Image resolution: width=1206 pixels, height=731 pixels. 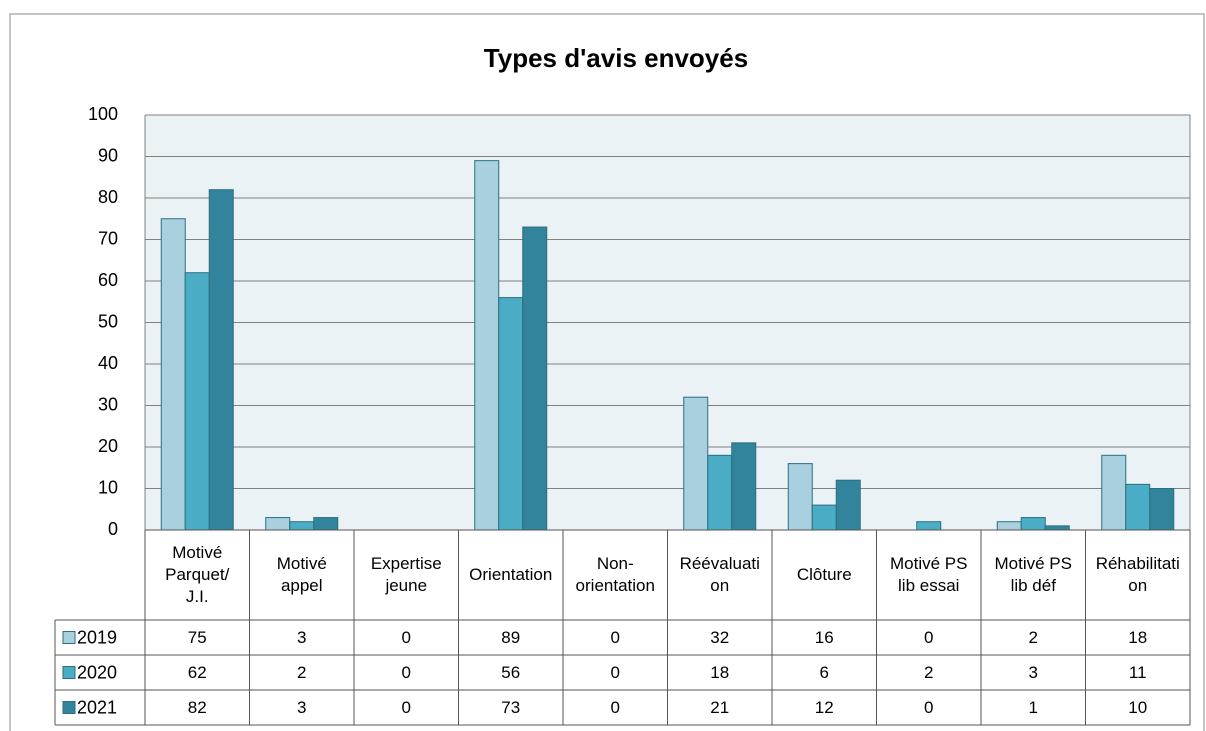 I want to click on table-value: 82, so click(x=197, y=707).